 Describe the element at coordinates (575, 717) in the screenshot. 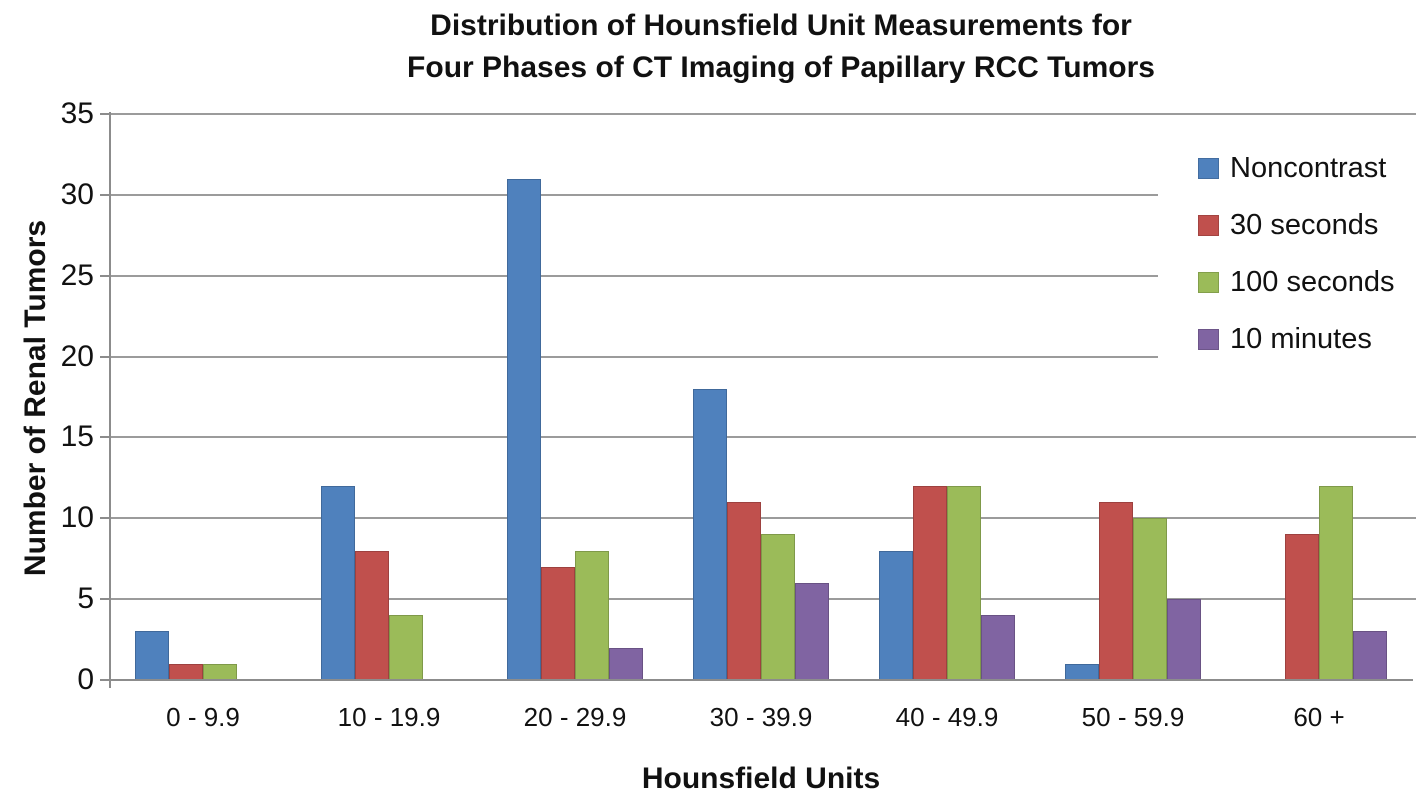

I see `x-tick-label: 20 - 29.9` at that location.